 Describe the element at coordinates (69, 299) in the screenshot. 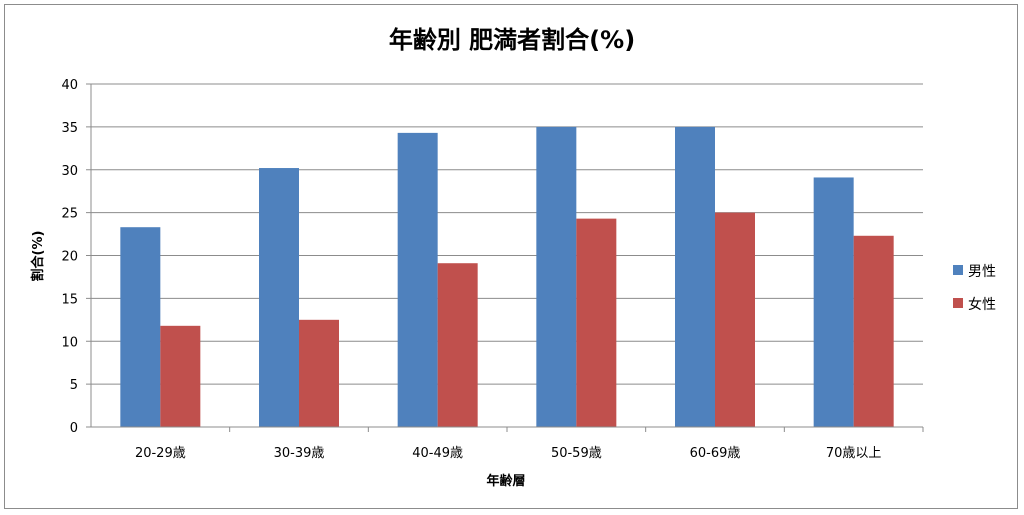

I see `y-tick-label: 15` at that location.